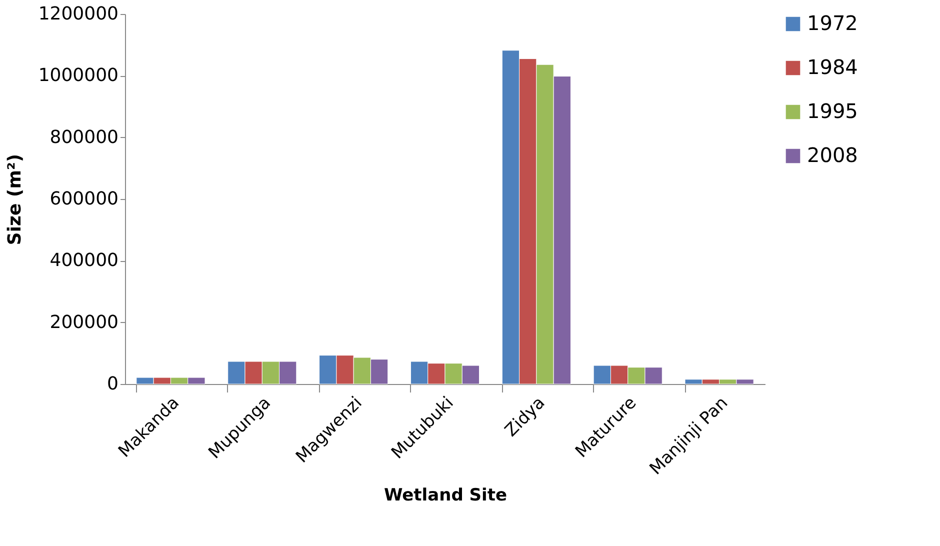  Describe the element at coordinates (832, 23) in the screenshot. I see `legend-label: 1972` at that location.